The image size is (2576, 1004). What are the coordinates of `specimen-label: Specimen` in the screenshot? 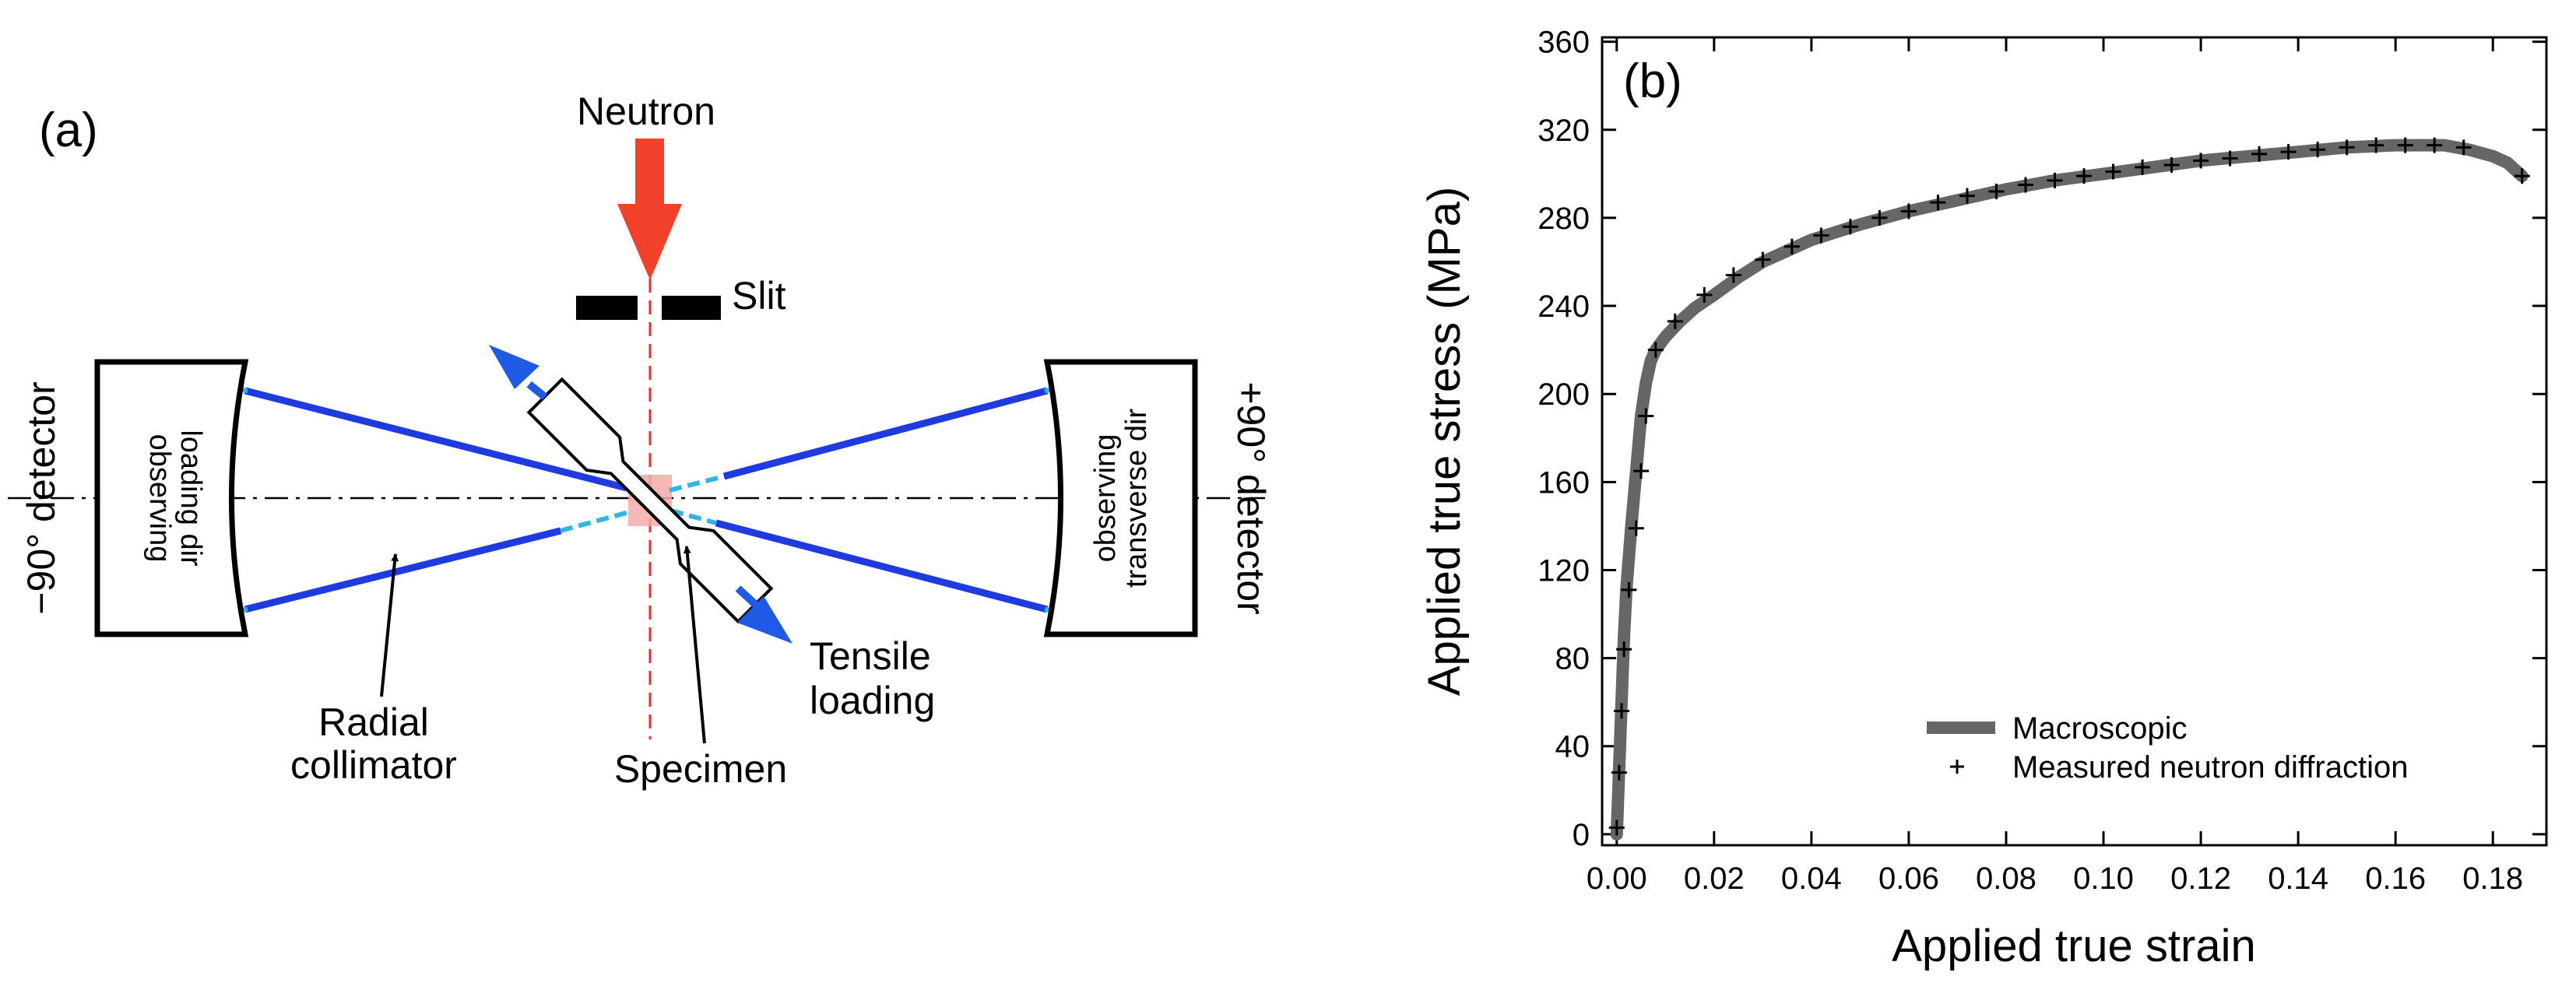 It's located at (700, 769).